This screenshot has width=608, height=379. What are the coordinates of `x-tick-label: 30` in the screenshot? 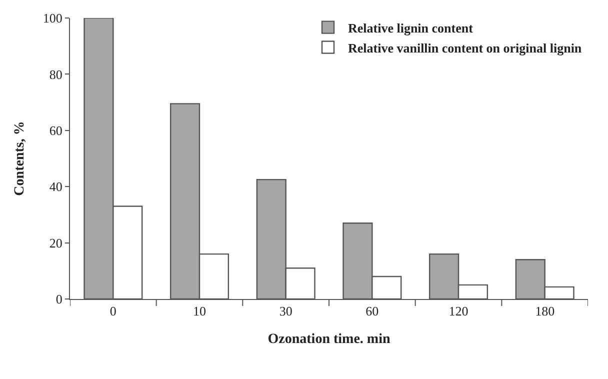 It's located at (285, 311).